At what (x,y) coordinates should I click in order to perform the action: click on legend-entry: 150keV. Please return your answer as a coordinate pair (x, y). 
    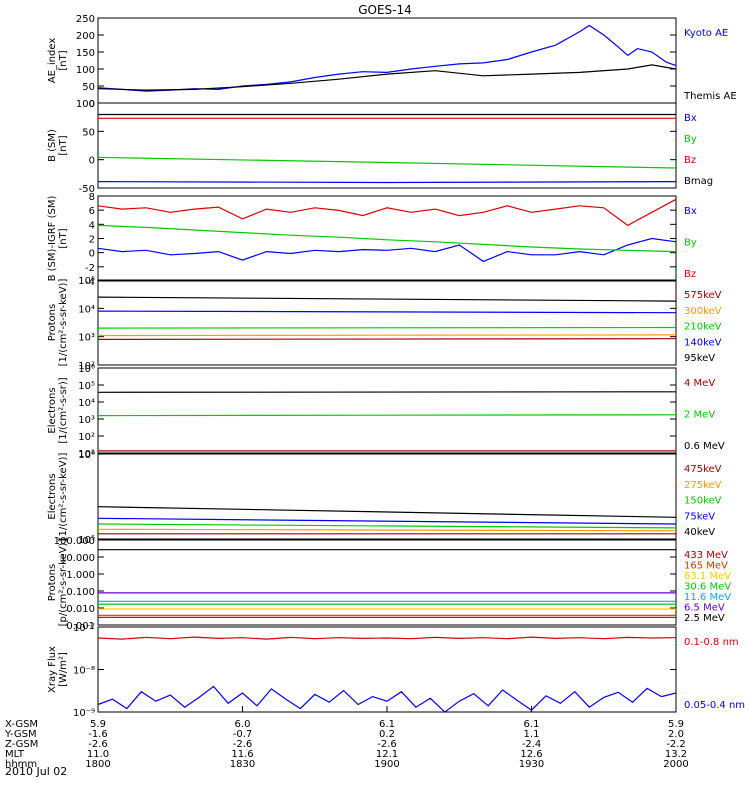
    Looking at the image, I should click on (703, 501).